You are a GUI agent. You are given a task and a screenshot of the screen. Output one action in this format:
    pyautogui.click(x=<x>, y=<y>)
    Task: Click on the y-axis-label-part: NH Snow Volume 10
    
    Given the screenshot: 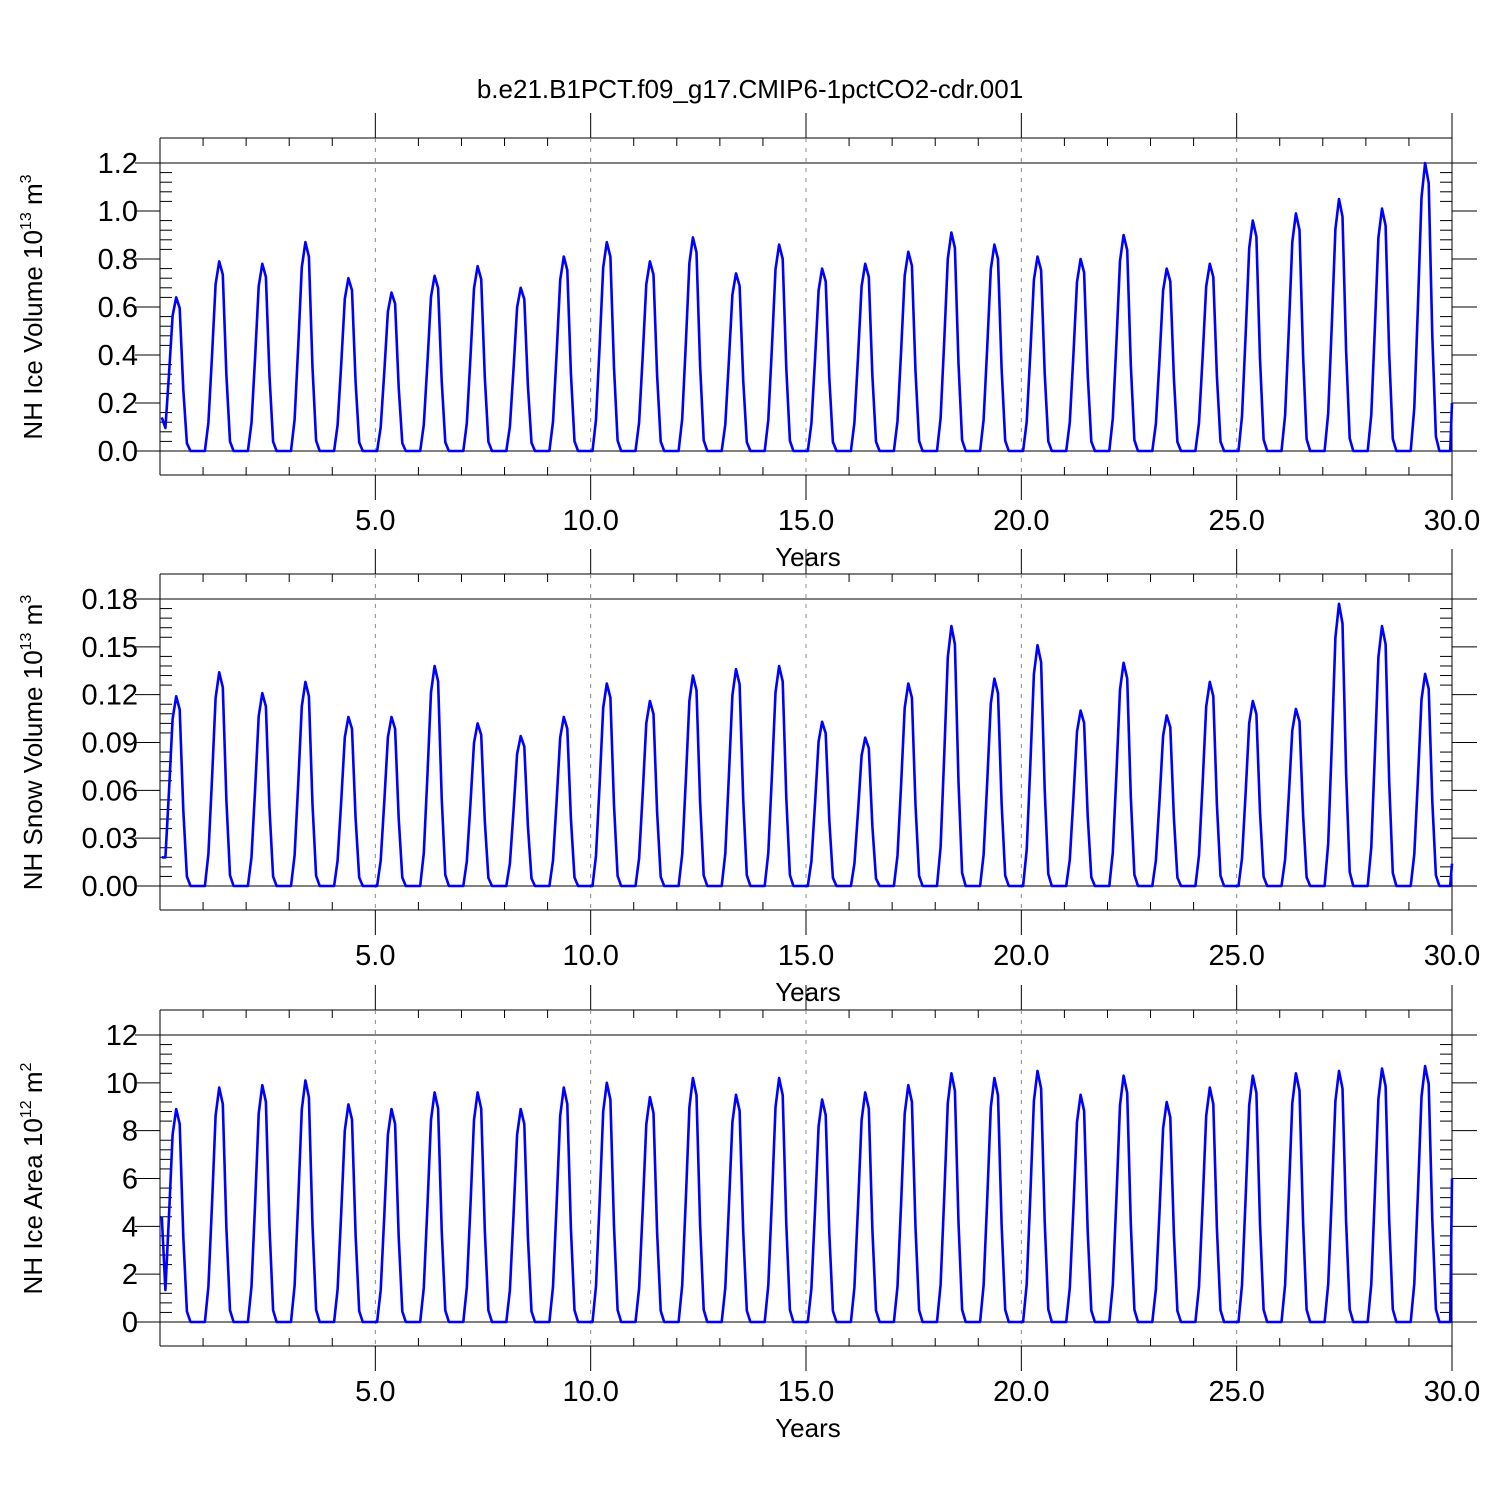 What is the action you would take?
    pyautogui.click(x=33, y=770)
    